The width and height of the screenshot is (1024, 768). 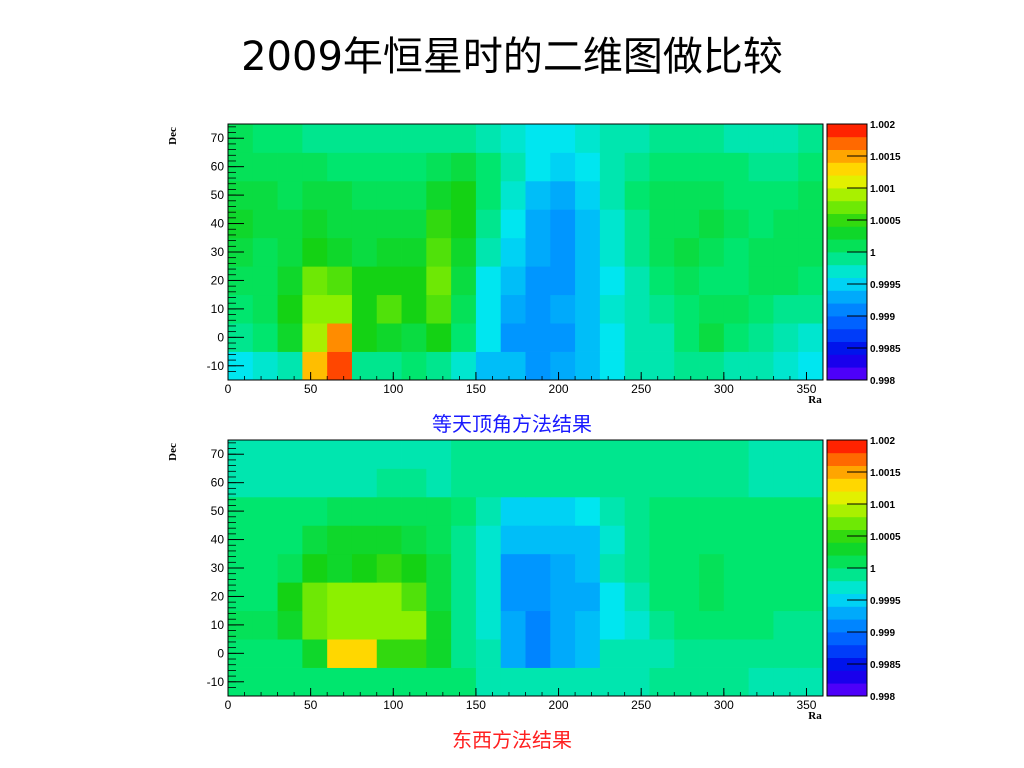 What do you see at coordinates (216, 682) in the screenshot?
I see `y-tick-label: -10` at bounding box center [216, 682].